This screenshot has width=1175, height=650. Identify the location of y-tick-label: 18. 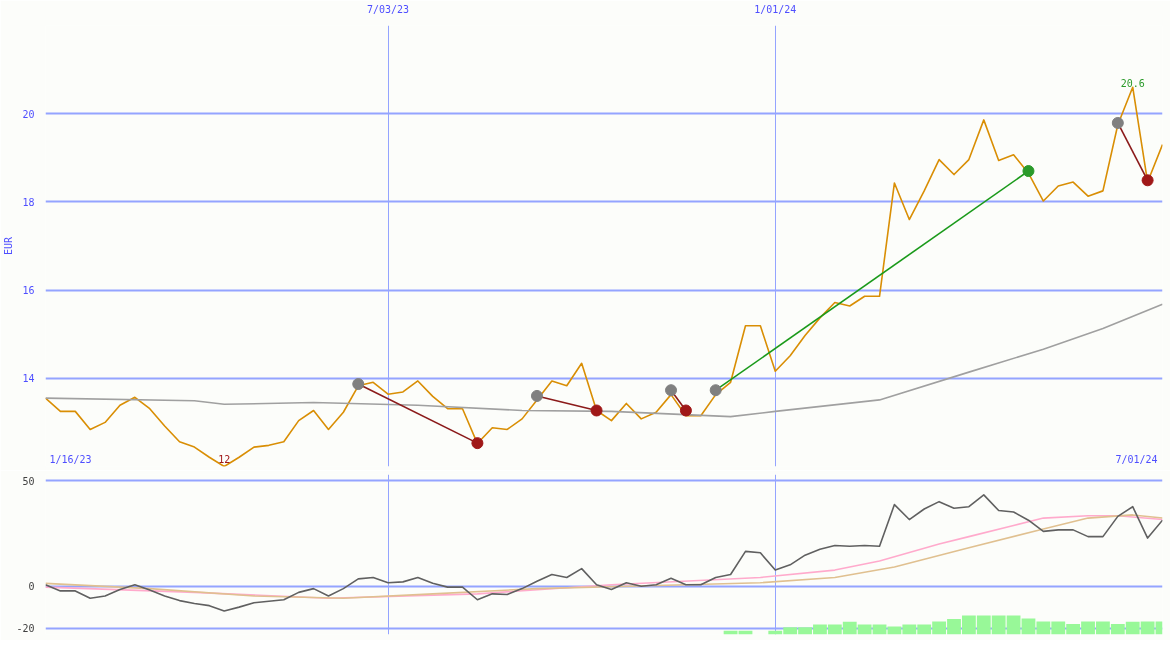
(28, 202).